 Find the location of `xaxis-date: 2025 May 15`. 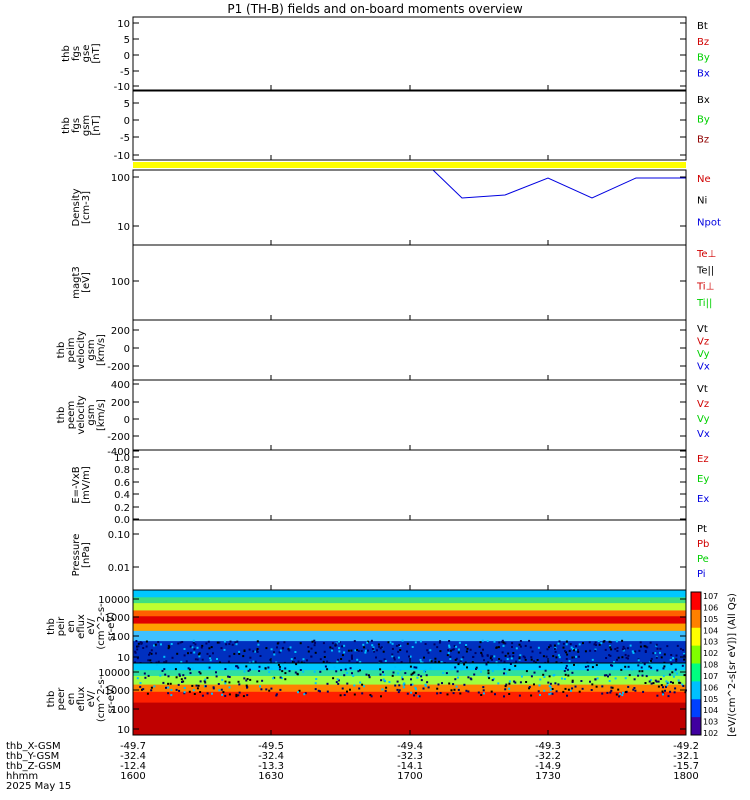

xaxis-date: 2025 May 15 is located at coordinates (38, 786).